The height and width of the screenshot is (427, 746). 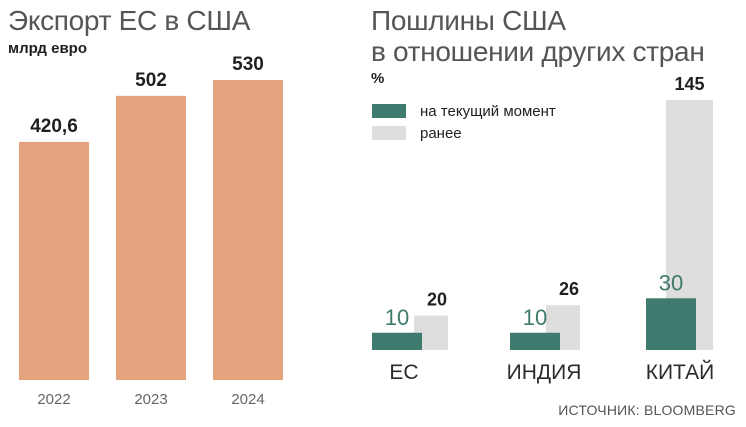 I want to click on tariffs-legend: на текущий момент ранее, so click(x=464, y=122).